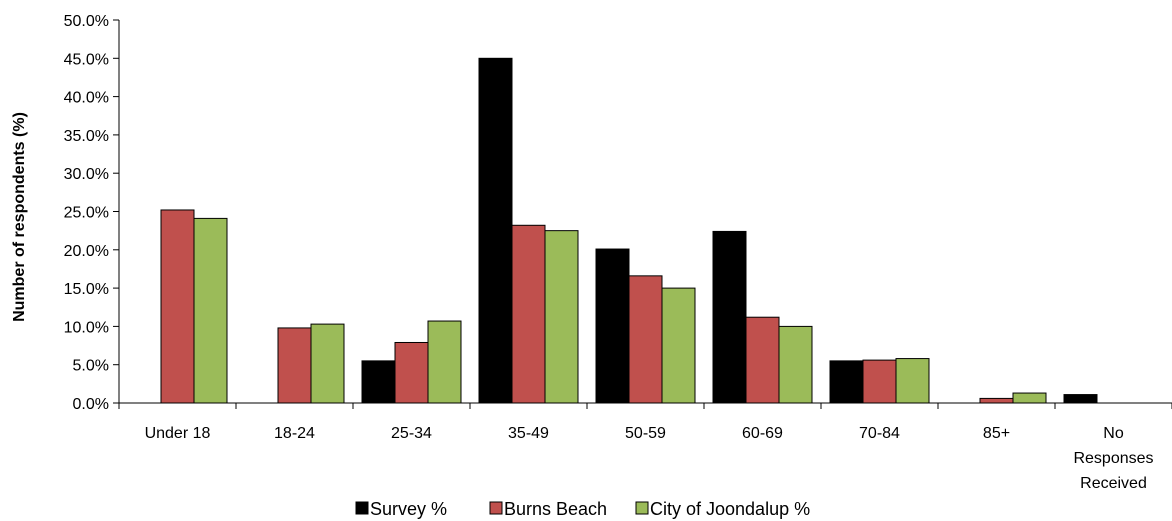 This screenshot has width=1172, height=521. I want to click on y-tick-label: 40.0%, so click(86, 98).